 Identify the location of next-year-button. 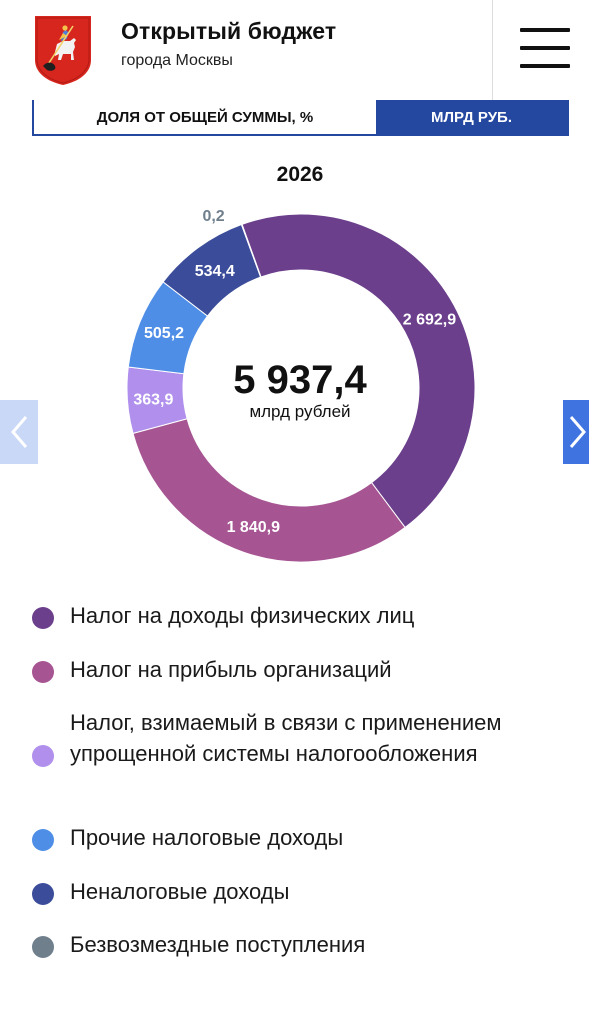
(576, 432).